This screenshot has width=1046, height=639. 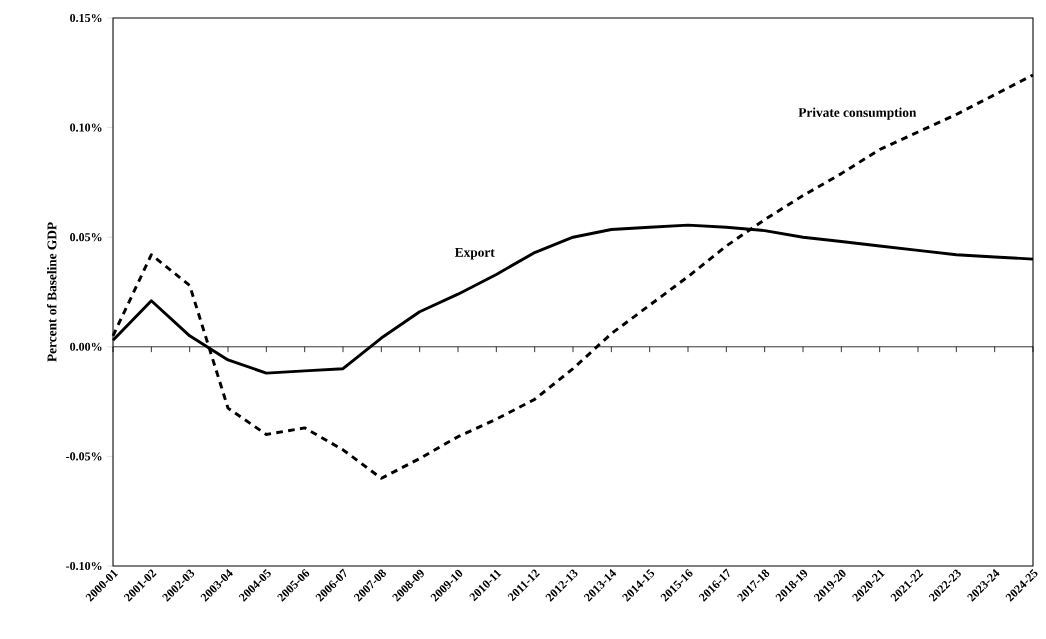 I want to click on series-label: Private consumption, so click(x=857, y=113).